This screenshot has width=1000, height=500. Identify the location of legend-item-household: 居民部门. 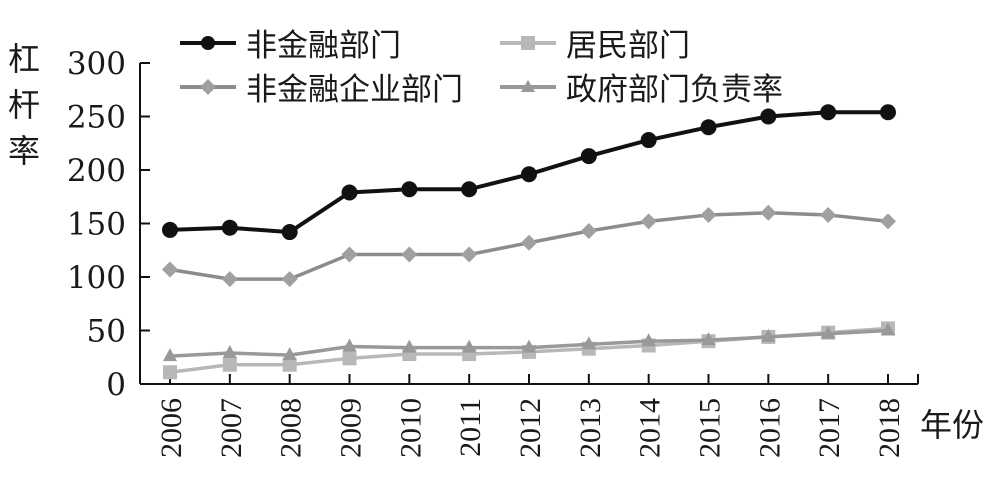
(595, 42).